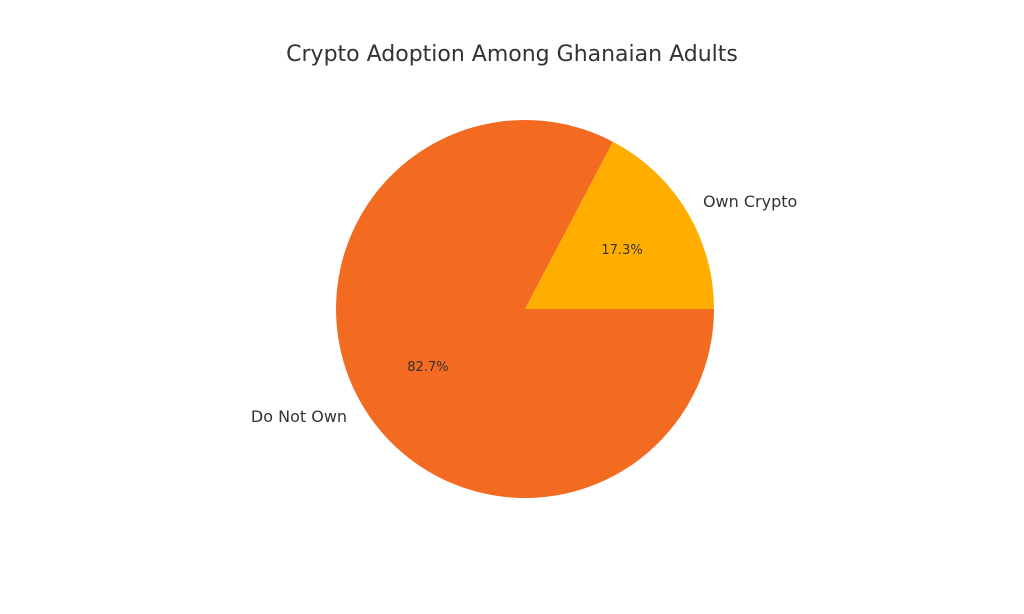  Describe the element at coordinates (512, 54) in the screenshot. I see `chart-title: Crypto Adoption Among Ghanaian Adults` at that location.